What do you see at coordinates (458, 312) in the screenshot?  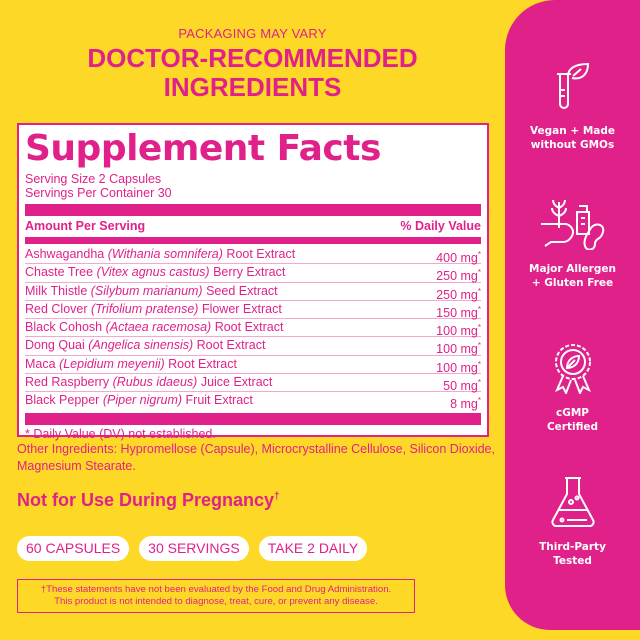 I see `ingredient-amount: 150 mg*` at bounding box center [458, 312].